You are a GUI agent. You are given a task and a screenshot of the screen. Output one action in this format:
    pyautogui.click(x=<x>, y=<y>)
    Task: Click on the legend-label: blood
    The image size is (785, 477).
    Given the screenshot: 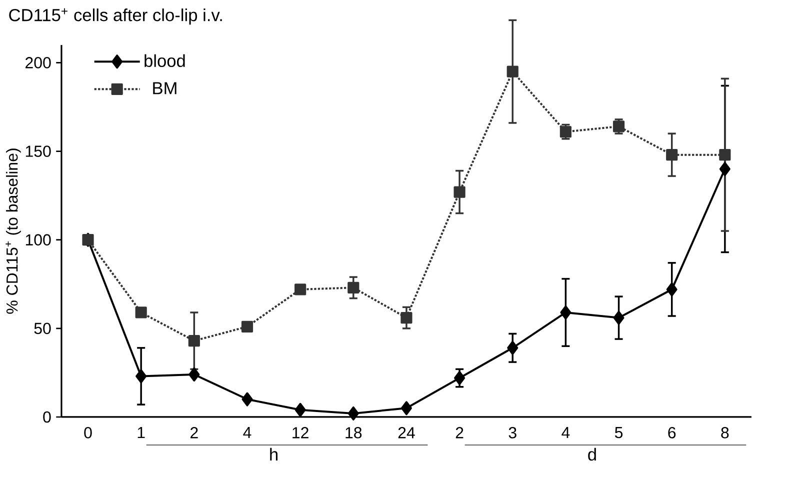 What is the action you would take?
    pyautogui.click(x=164, y=61)
    